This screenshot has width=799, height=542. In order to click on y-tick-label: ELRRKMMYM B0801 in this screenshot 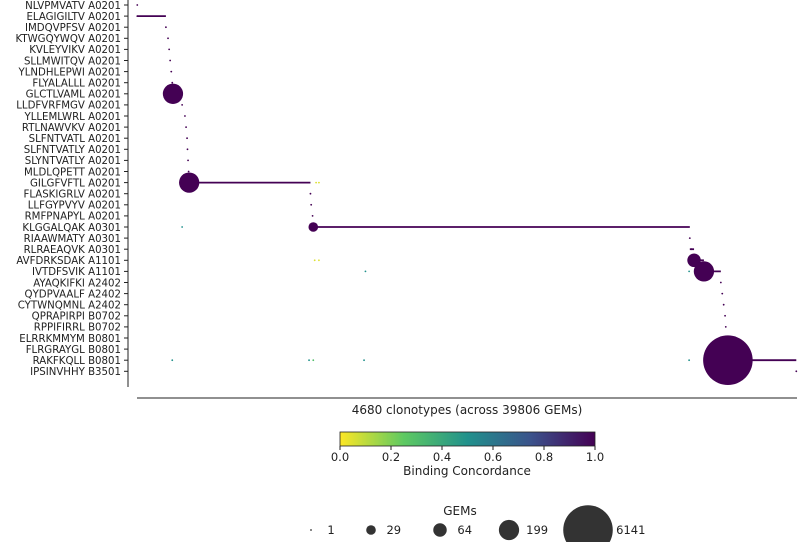, I will do `click(70, 339)`.